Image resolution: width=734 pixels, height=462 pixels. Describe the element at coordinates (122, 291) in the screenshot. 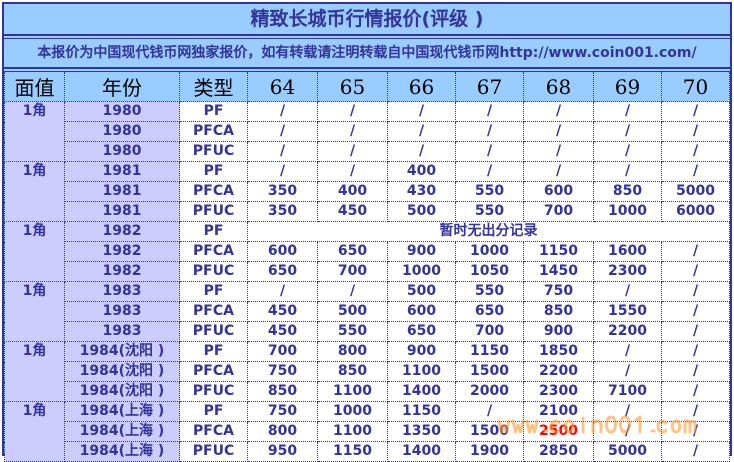

I see `year-cell: 1983` at that location.